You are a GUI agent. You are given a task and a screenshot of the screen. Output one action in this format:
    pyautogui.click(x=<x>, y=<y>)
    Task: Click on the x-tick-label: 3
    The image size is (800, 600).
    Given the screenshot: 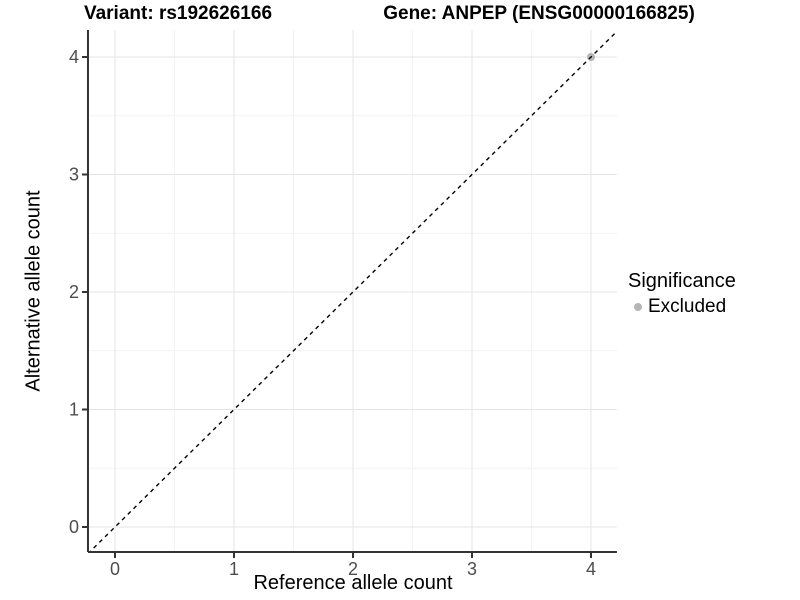 What is the action you would take?
    pyautogui.click(x=472, y=569)
    